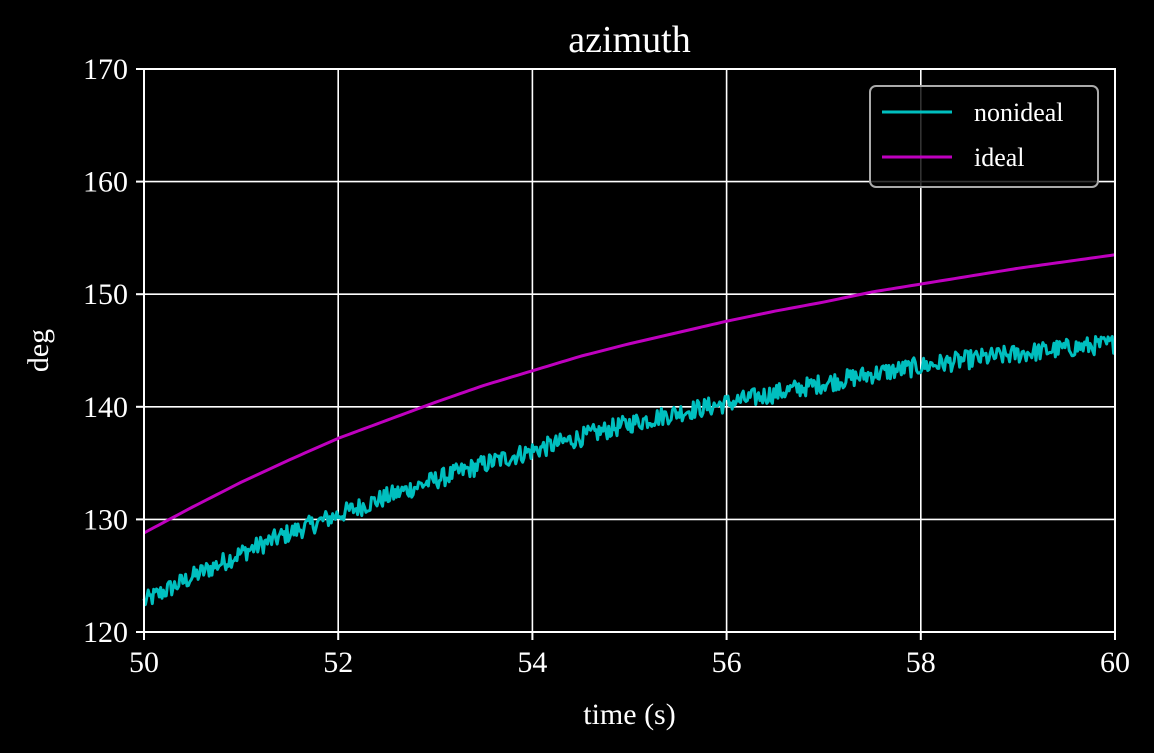 The width and height of the screenshot is (1154, 753). Describe the element at coordinates (999, 157) in the screenshot. I see `legend-label-ideal: ideal` at that location.